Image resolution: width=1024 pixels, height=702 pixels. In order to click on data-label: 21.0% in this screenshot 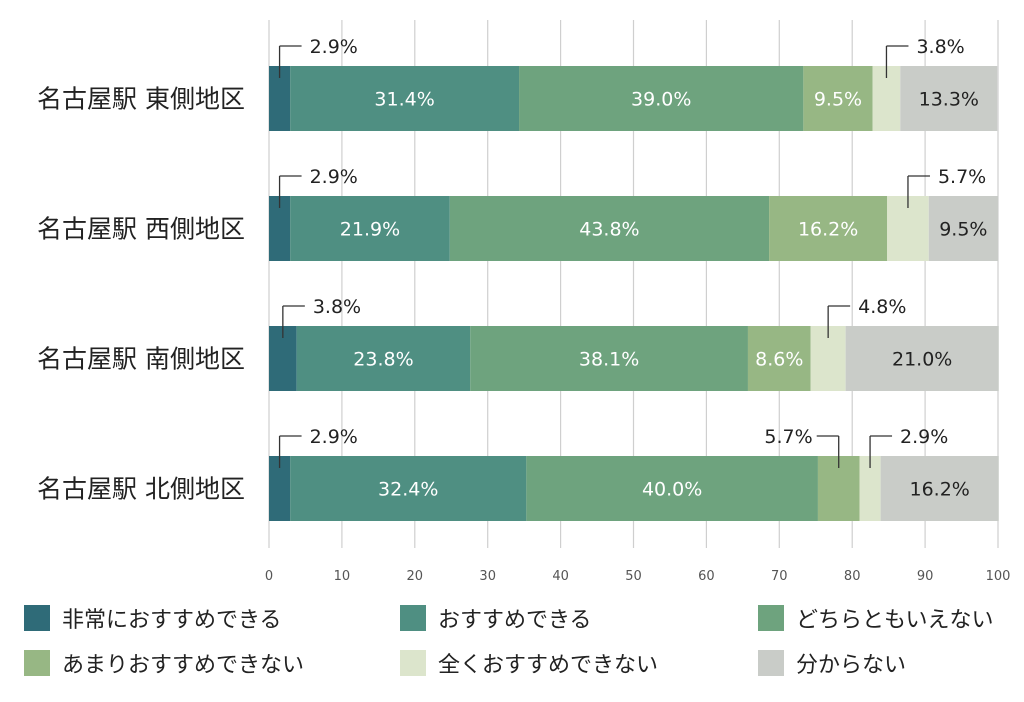, I will do `click(922, 360)`.